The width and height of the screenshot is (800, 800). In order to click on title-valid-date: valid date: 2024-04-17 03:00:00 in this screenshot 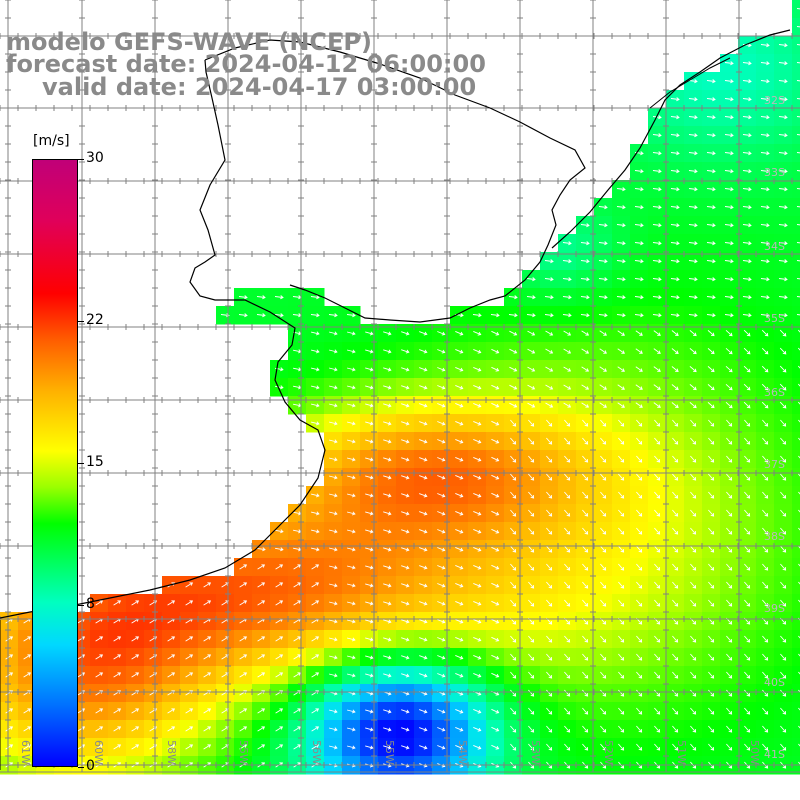, I will do `click(259, 87)`.